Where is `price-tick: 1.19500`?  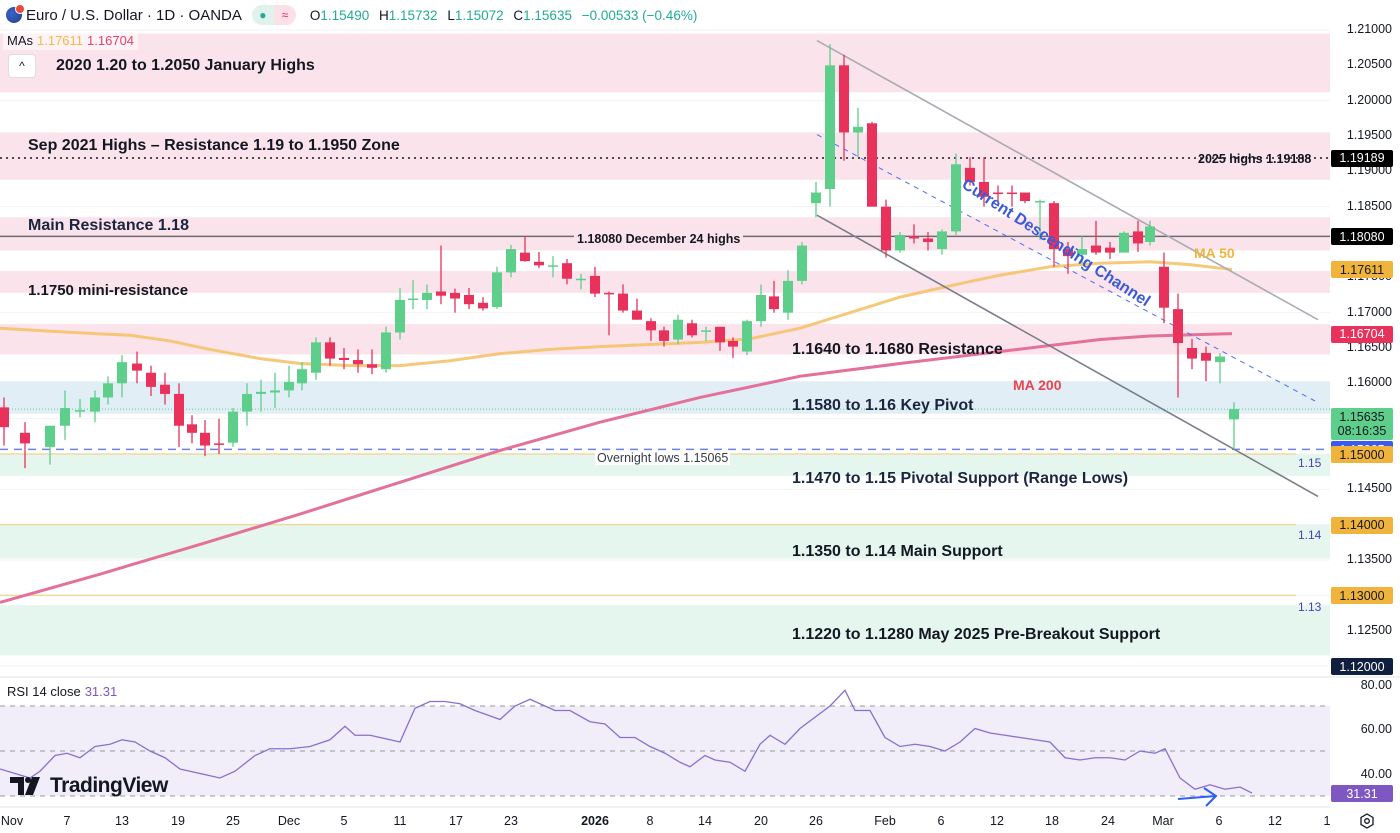
price-tick: 1.19500 is located at coordinates (1369, 135).